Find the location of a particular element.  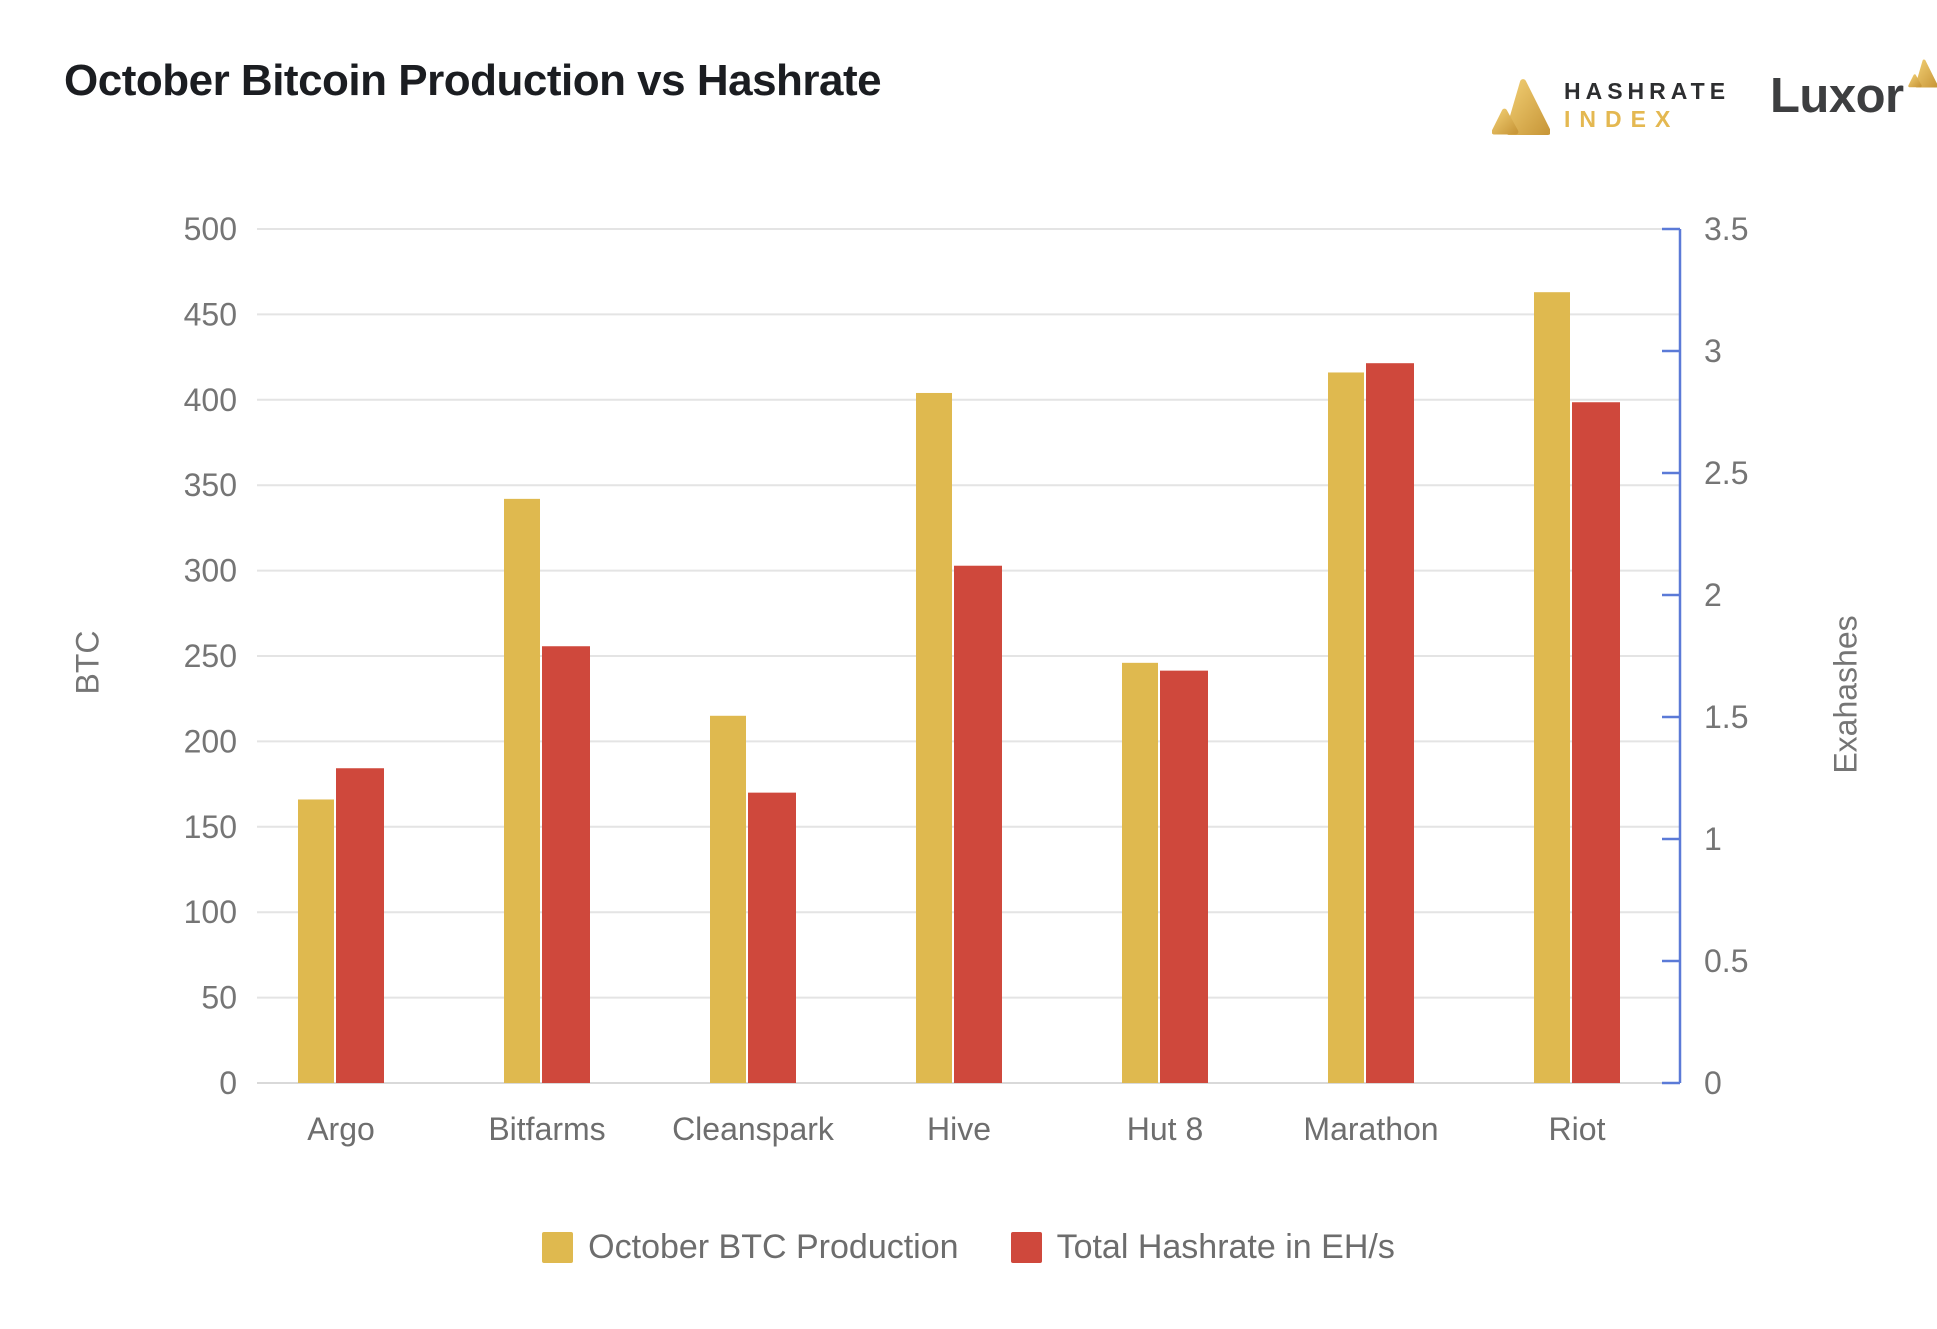

right-axis-tick-label-0: 0 is located at coordinates (1713, 1083).